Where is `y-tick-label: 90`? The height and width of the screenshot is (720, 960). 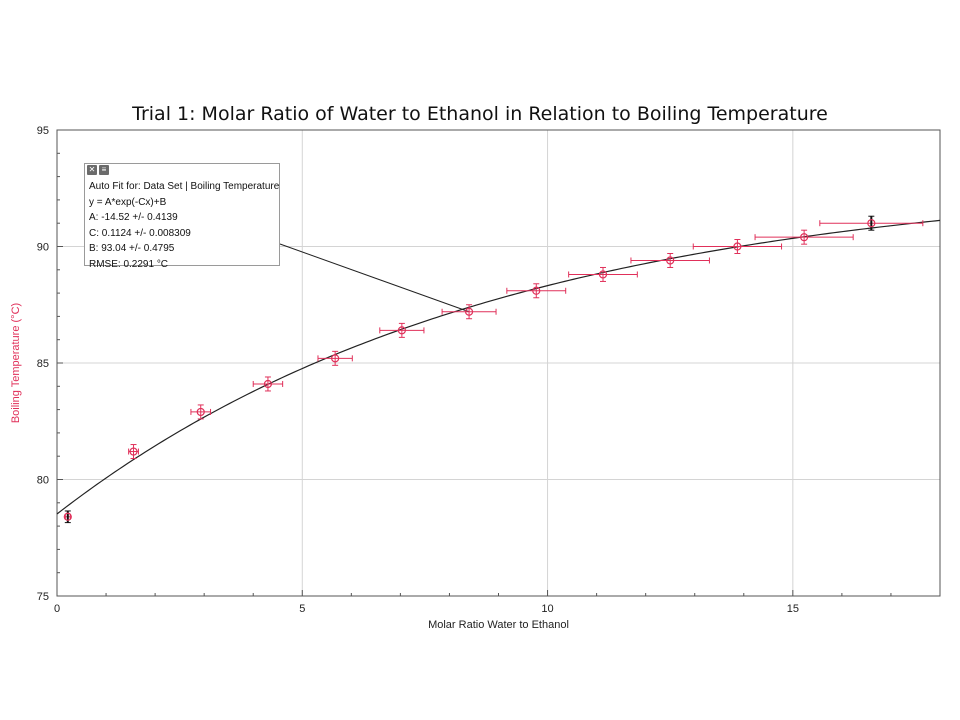 y-tick-label: 90 is located at coordinates (43, 248).